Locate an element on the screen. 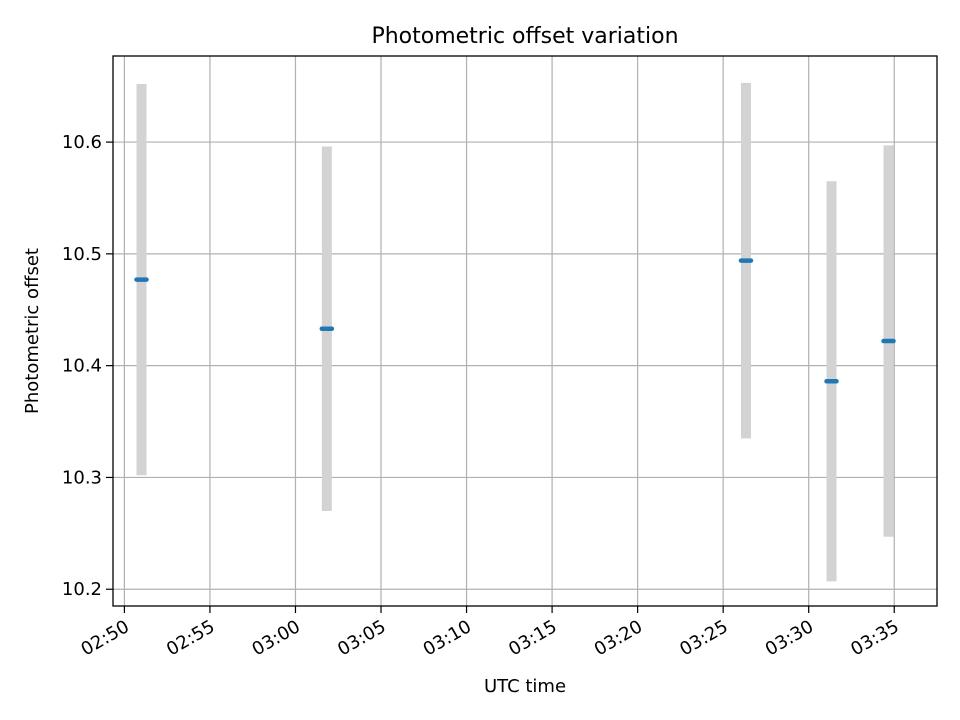  y-axis: 10.2 10.3 10.4 10.5 10.6 is located at coordinates (87, 366).